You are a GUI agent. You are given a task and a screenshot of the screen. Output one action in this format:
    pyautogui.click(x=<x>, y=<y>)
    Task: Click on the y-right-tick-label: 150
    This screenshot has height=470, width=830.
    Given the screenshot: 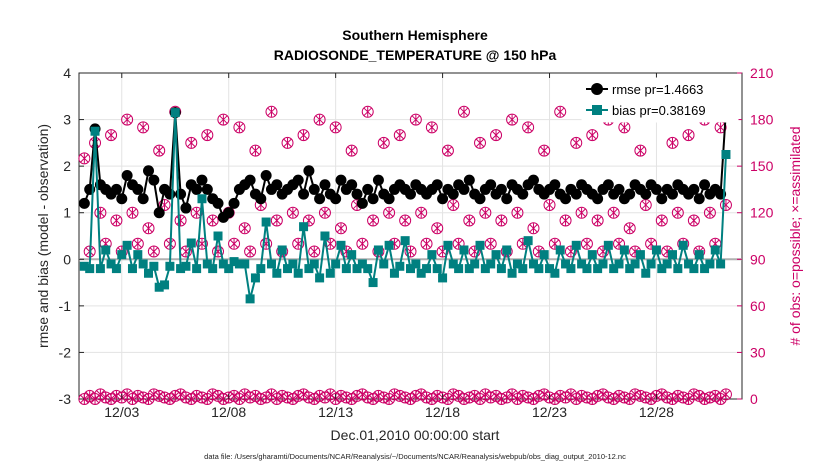 What is the action you would take?
    pyautogui.click(x=762, y=166)
    